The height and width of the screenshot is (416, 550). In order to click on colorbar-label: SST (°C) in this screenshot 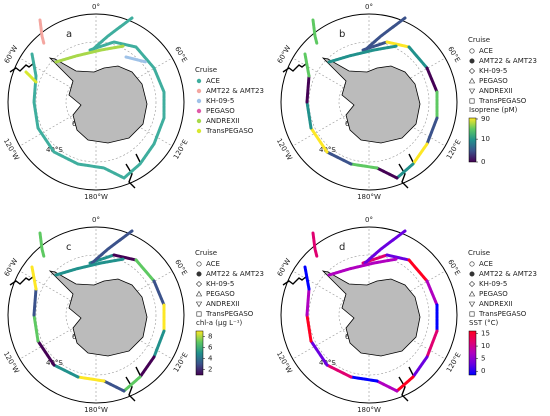, I will do `click(484, 323)`.